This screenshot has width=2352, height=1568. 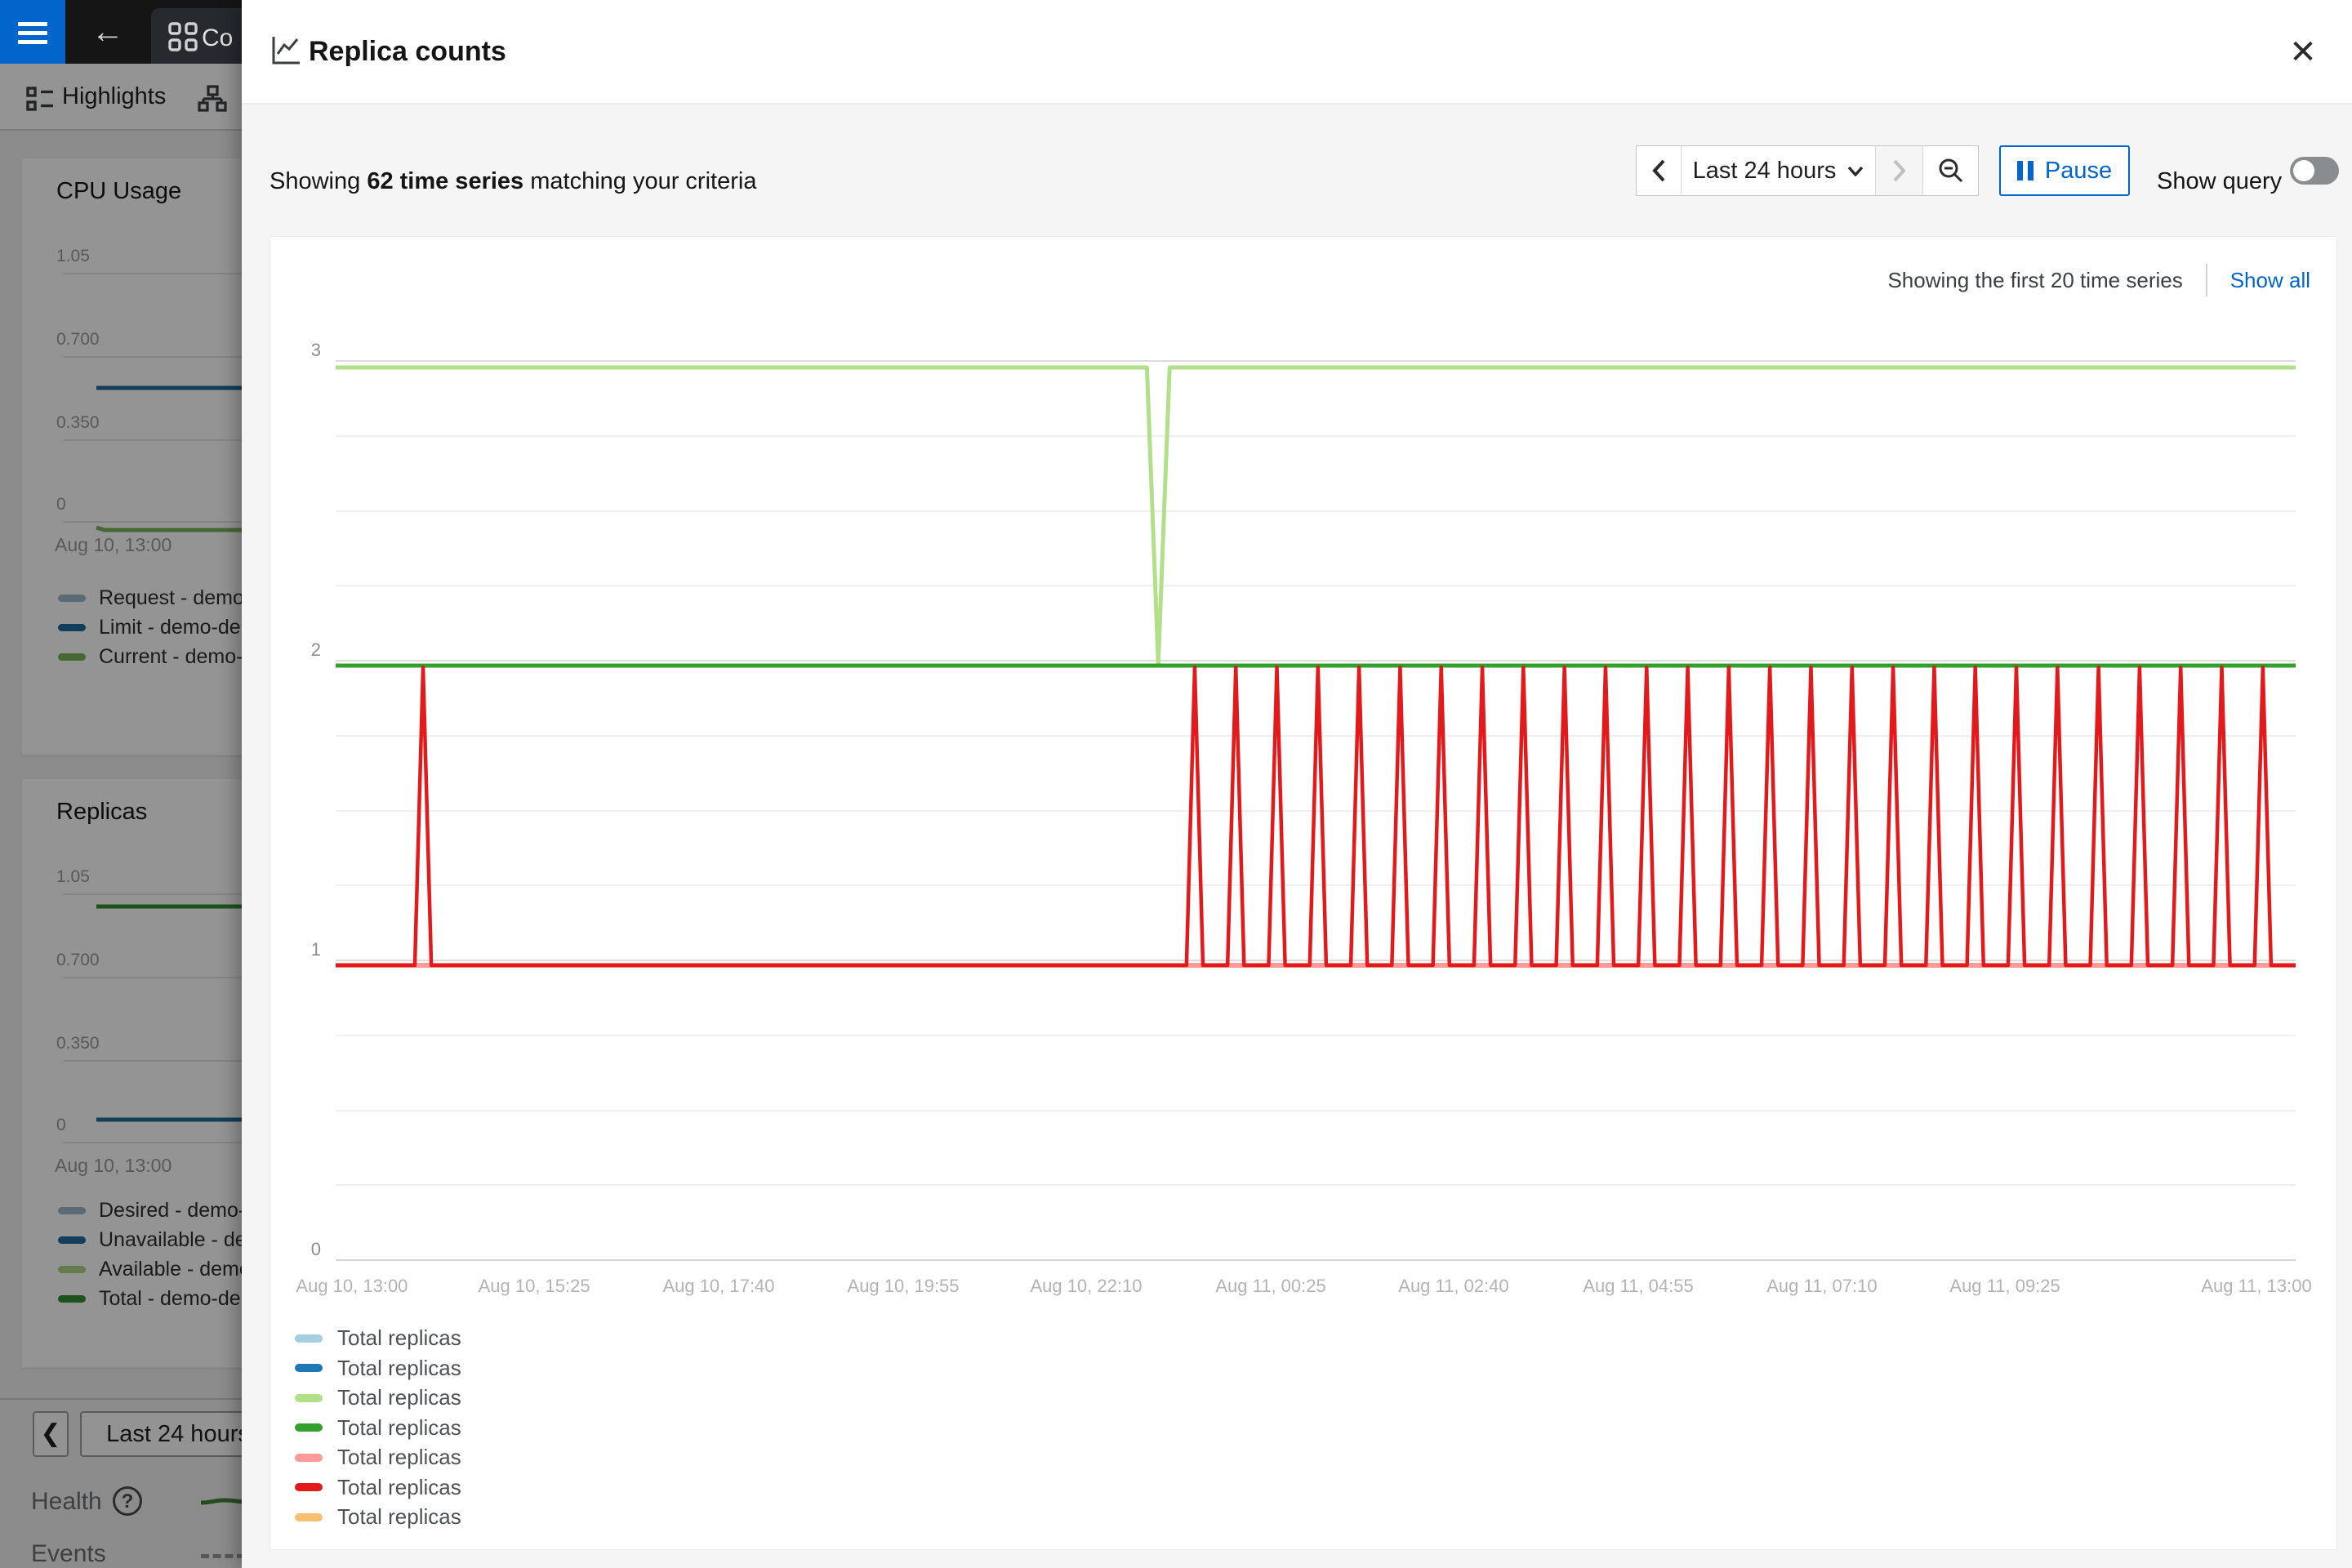 I want to click on y-axis-tick: 2, so click(x=315, y=649).